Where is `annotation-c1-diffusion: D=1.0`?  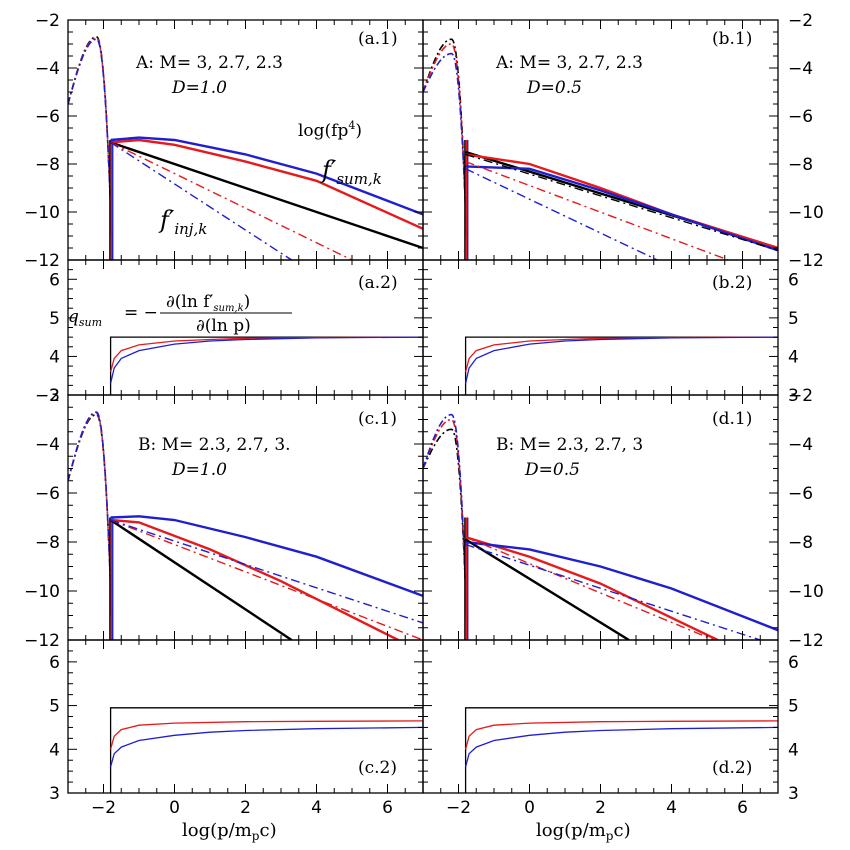
annotation-c1-diffusion: D=1.0 is located at coordinates (199, 470).